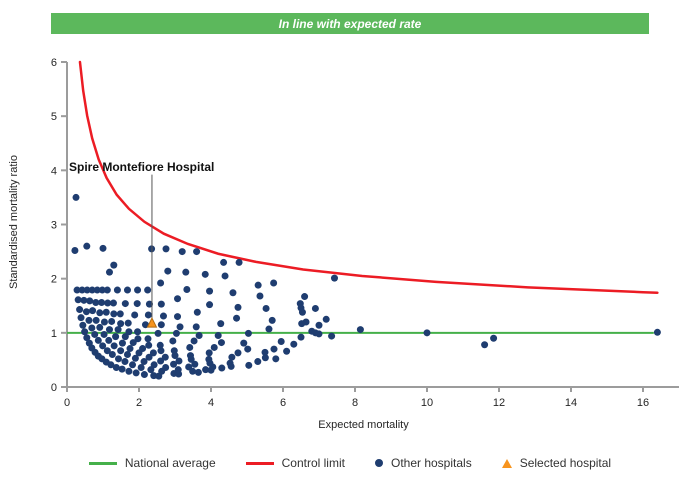 The height and width of the screenshot is (500, 700). What do you see at coordinates (152, 322) in the screenshot?
I see `selected-hospital-marker` at bounding box center [152, 322].